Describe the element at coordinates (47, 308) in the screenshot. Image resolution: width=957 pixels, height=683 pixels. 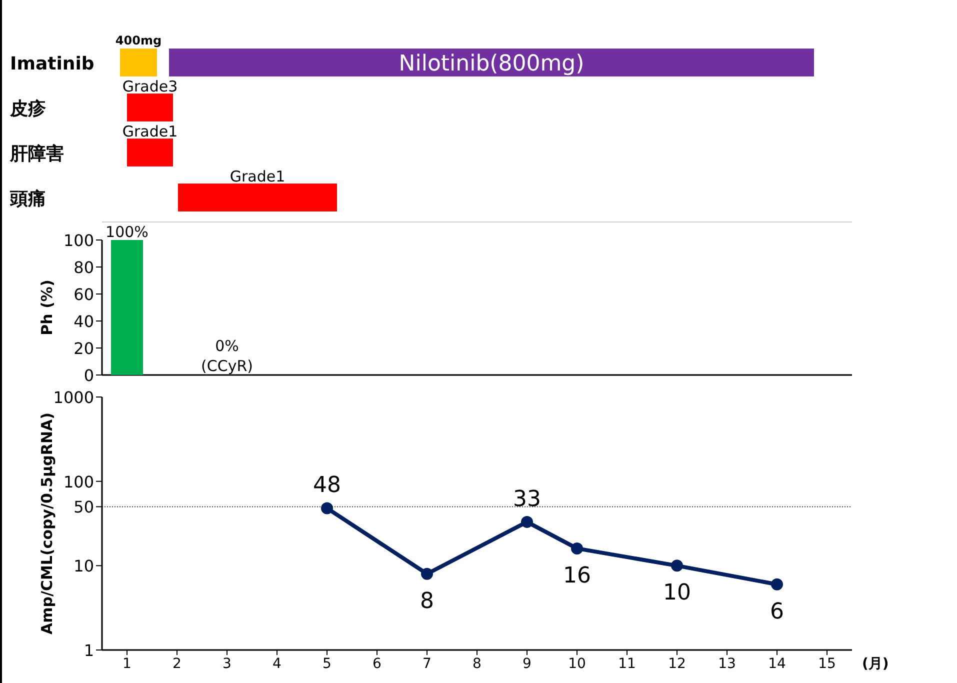
I see `y-axis-title: Ph (%)` at that location.